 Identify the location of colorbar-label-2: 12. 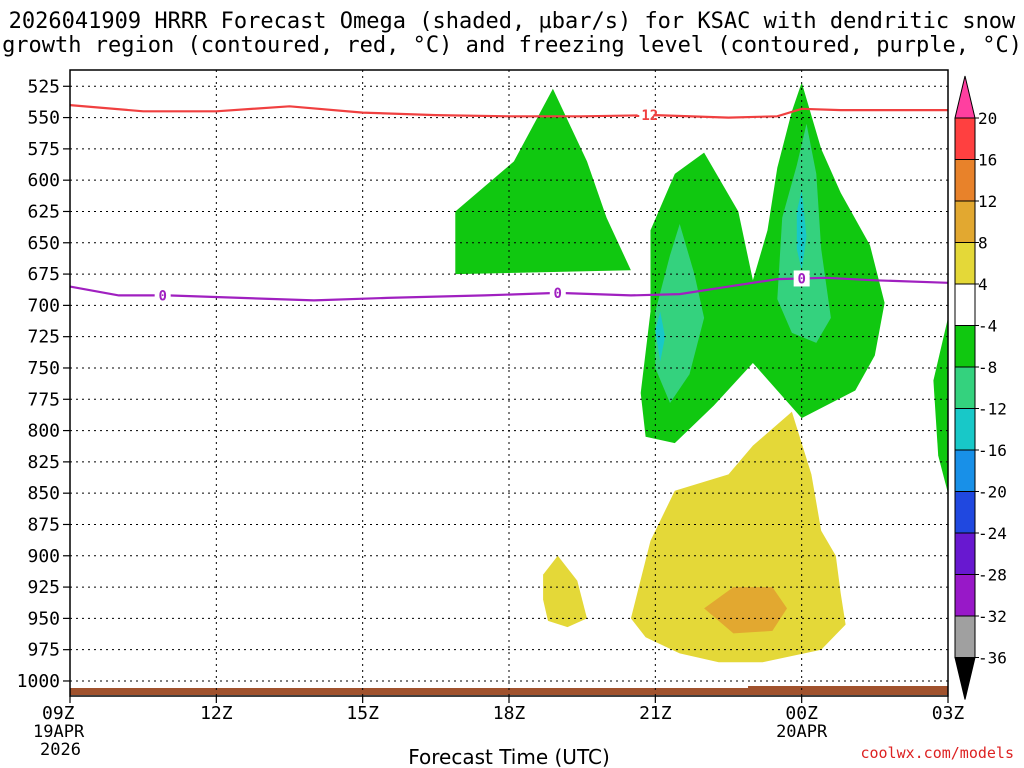
(987, 201).